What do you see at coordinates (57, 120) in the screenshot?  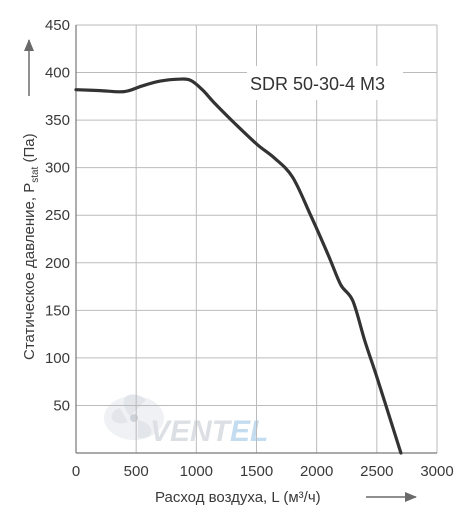 I see `y-tick-label: 350` at bounding box center [57, 120].